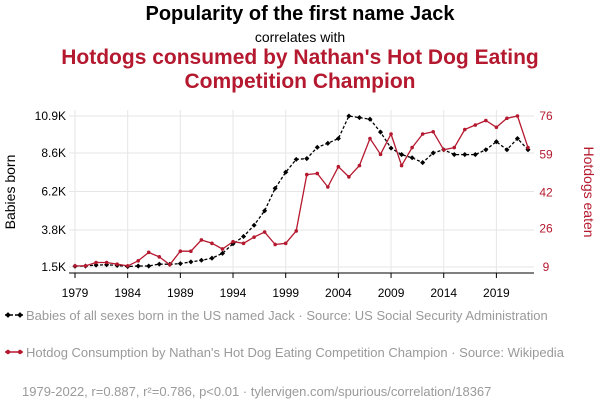 This screenshot has height=414, width=600. What do you see at coordinates (53, 192) in the screenshot?
I see `y-left-tick-label: 6.2K` at bounding box center [53, 192].